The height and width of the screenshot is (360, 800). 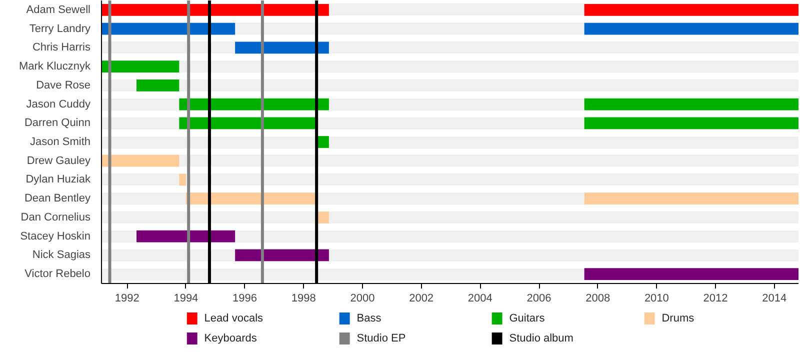 What do you see at coordinates (60, 28) in the screenshot?
I see `y-tick-label: Terry Landry` at bounding box center [60, 28].